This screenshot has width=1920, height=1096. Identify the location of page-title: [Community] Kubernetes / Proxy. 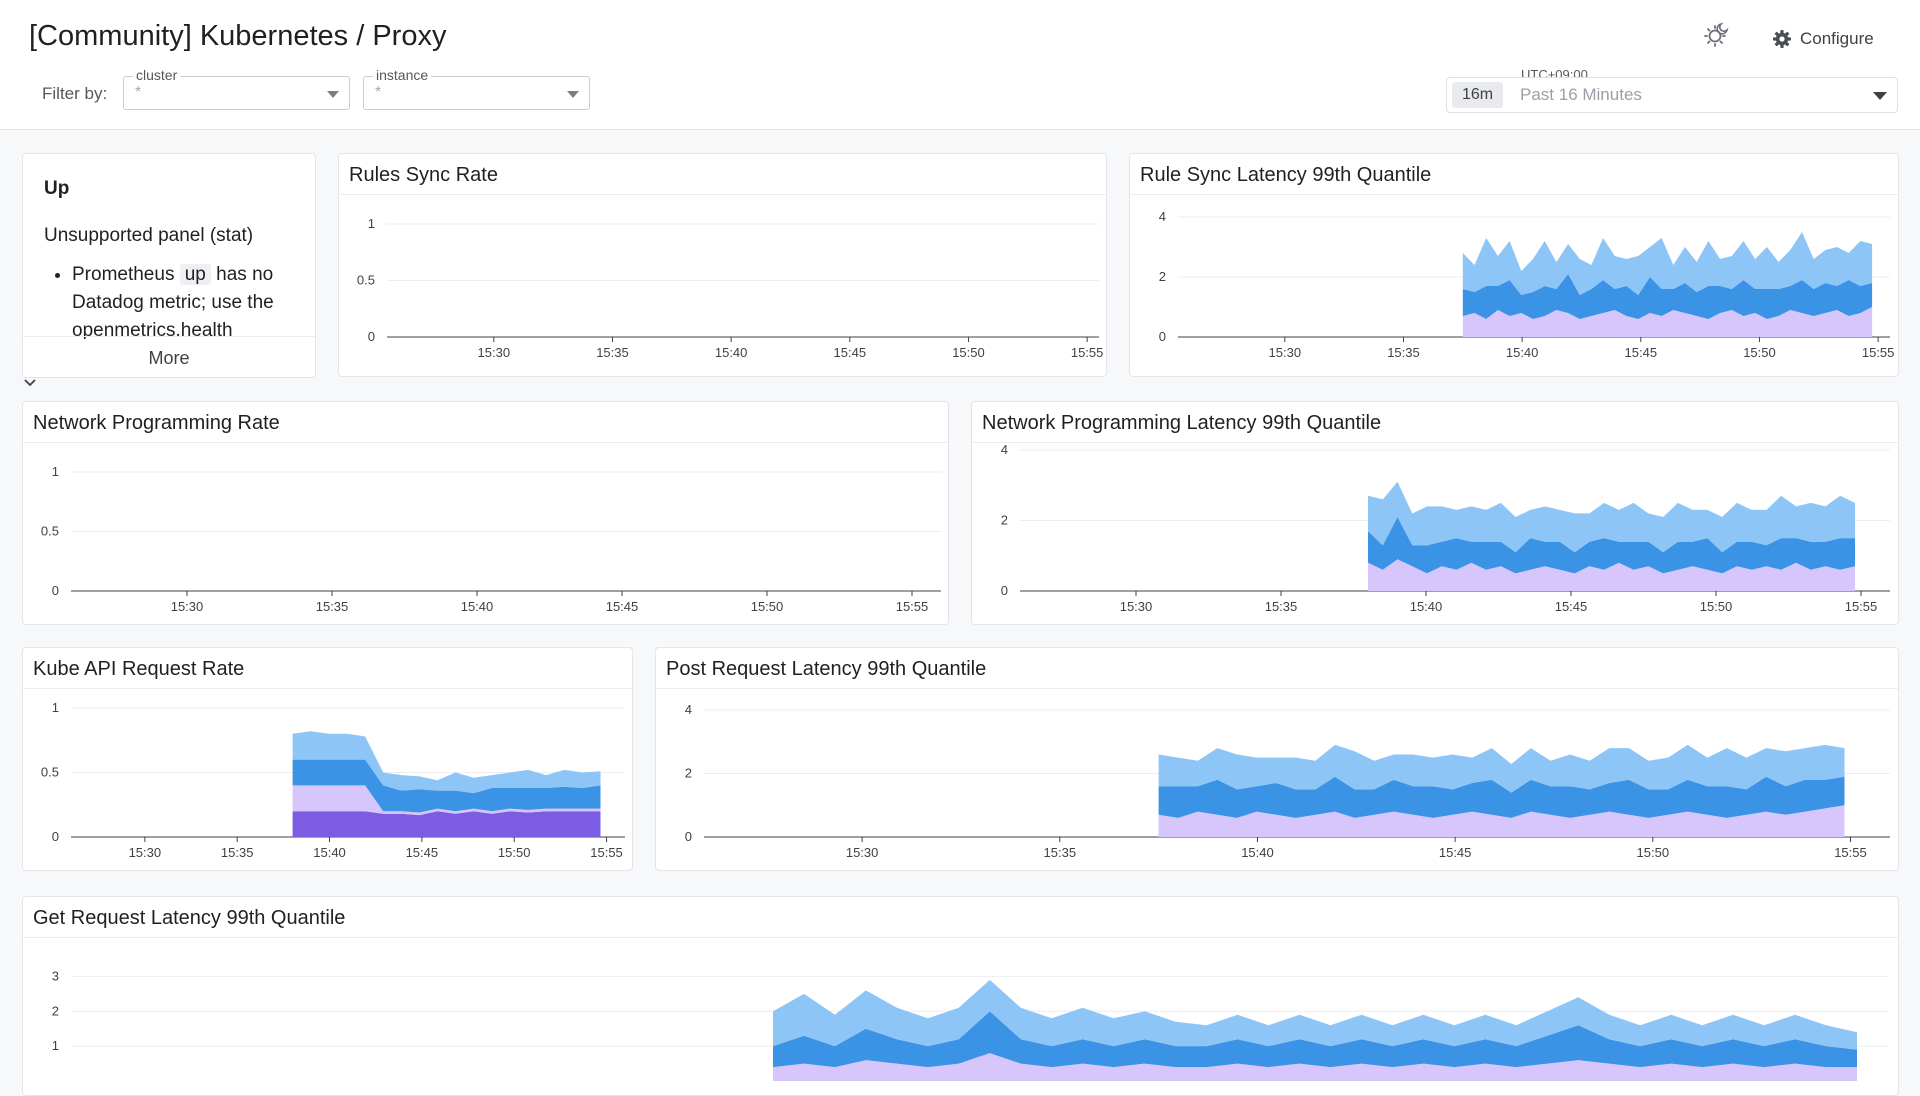
(238, 36).